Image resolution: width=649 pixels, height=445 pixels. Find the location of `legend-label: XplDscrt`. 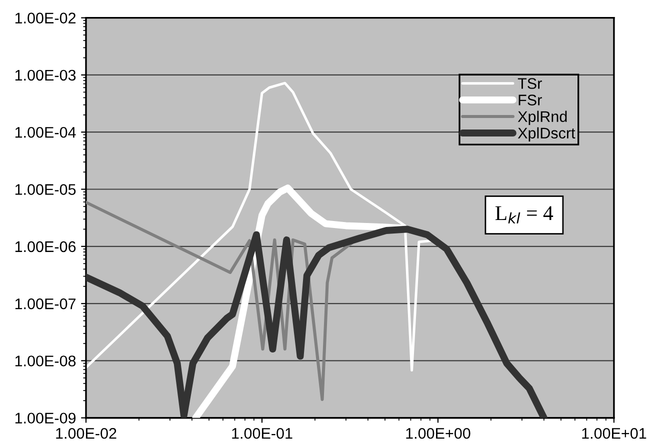

legend-label: XplDscrt is located at coordinates (547, 134).